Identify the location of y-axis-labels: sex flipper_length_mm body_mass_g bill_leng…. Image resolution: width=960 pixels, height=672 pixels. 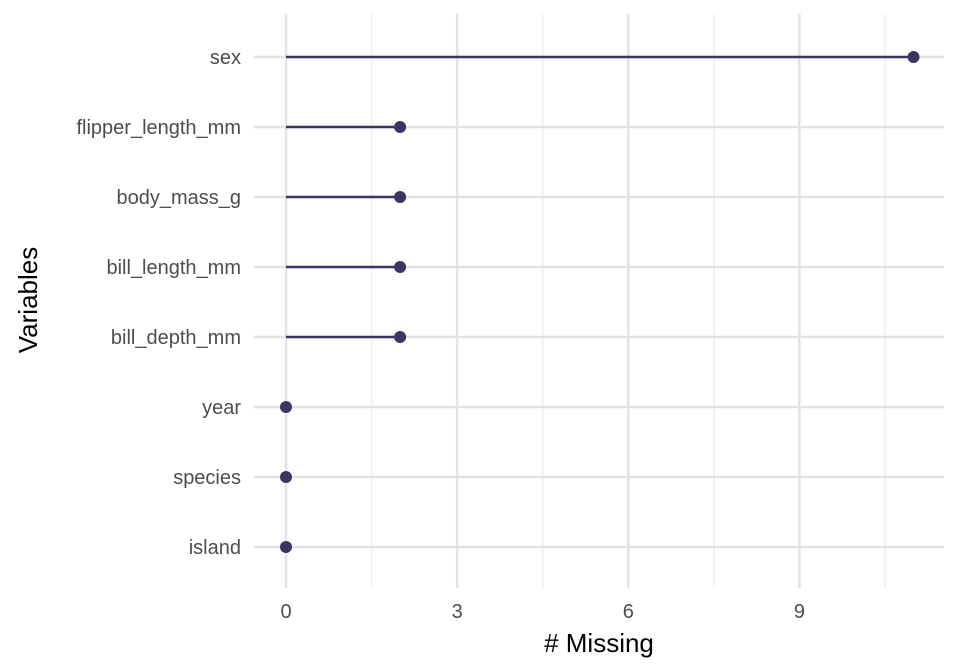
(158, 303).